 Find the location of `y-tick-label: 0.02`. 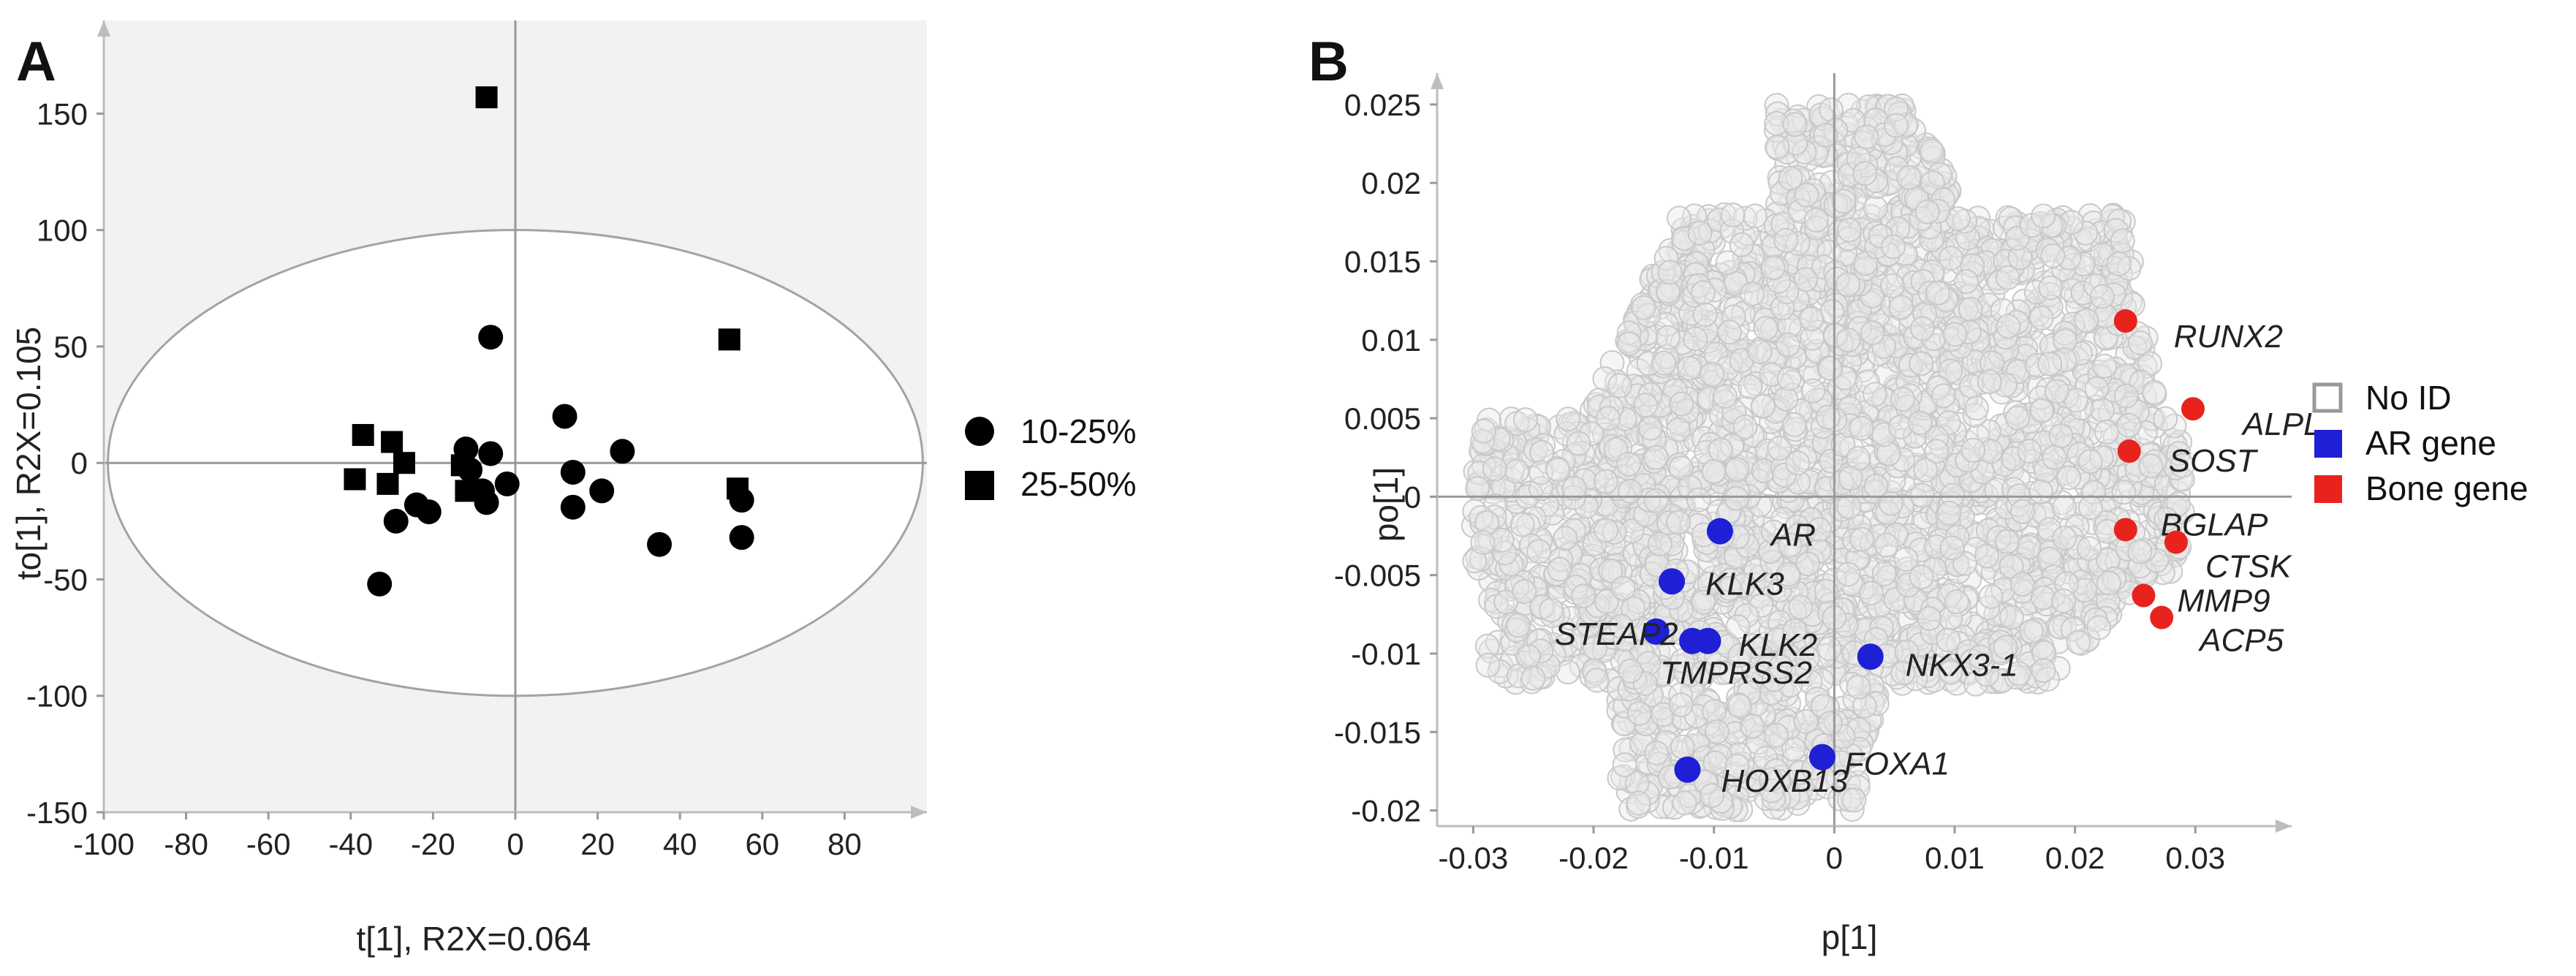

y-tick-label: 0.02 is located at coordinates (1391, 183).